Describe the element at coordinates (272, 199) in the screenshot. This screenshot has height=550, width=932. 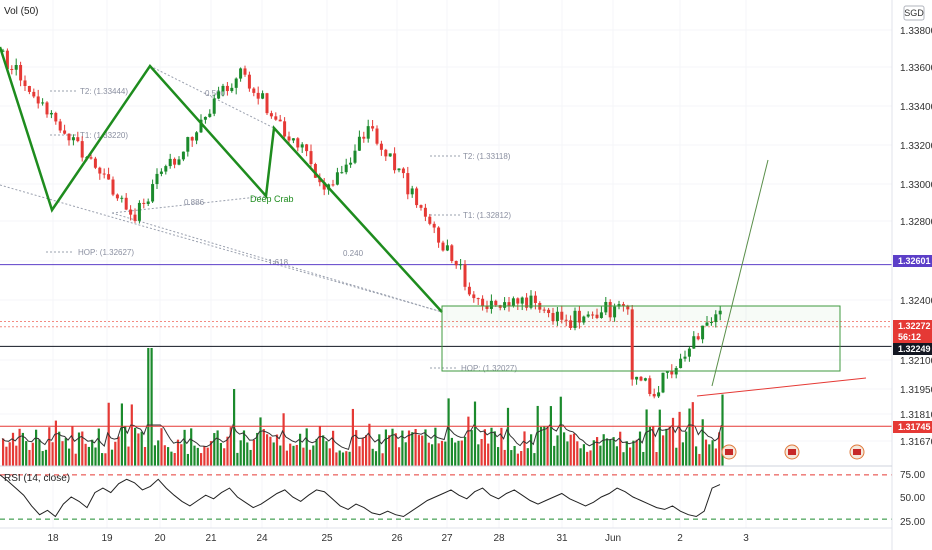
I see `deep-crab-label: Deep Crab` at that location.